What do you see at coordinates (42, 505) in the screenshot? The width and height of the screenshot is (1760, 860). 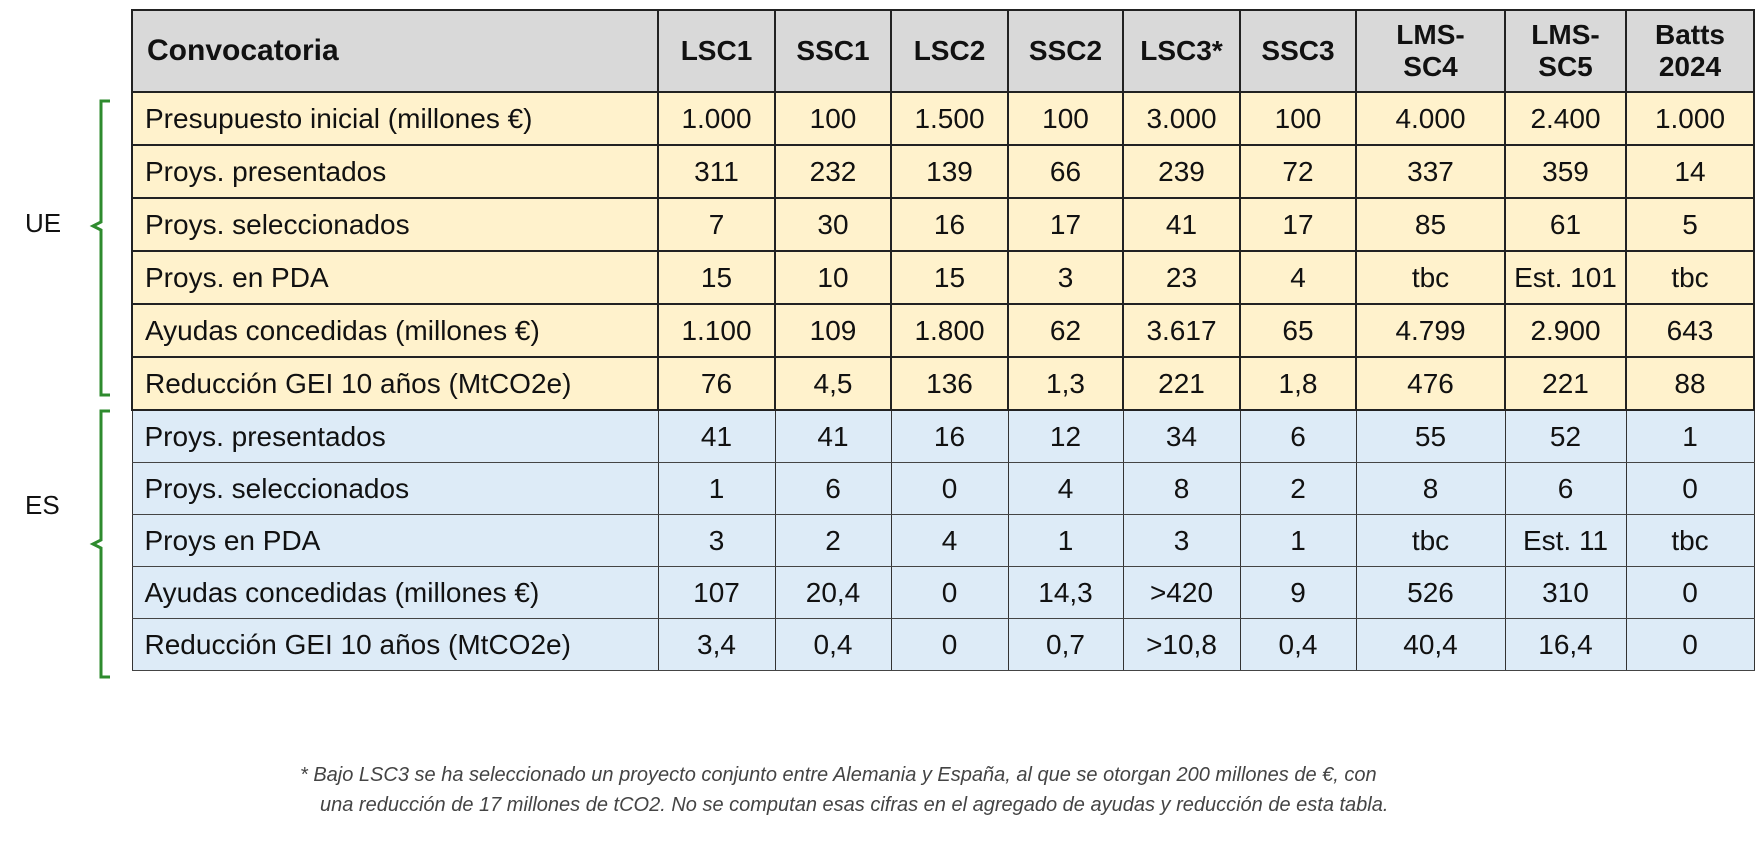 I see `group-label-es: ES` at bounding box center [42, 505].